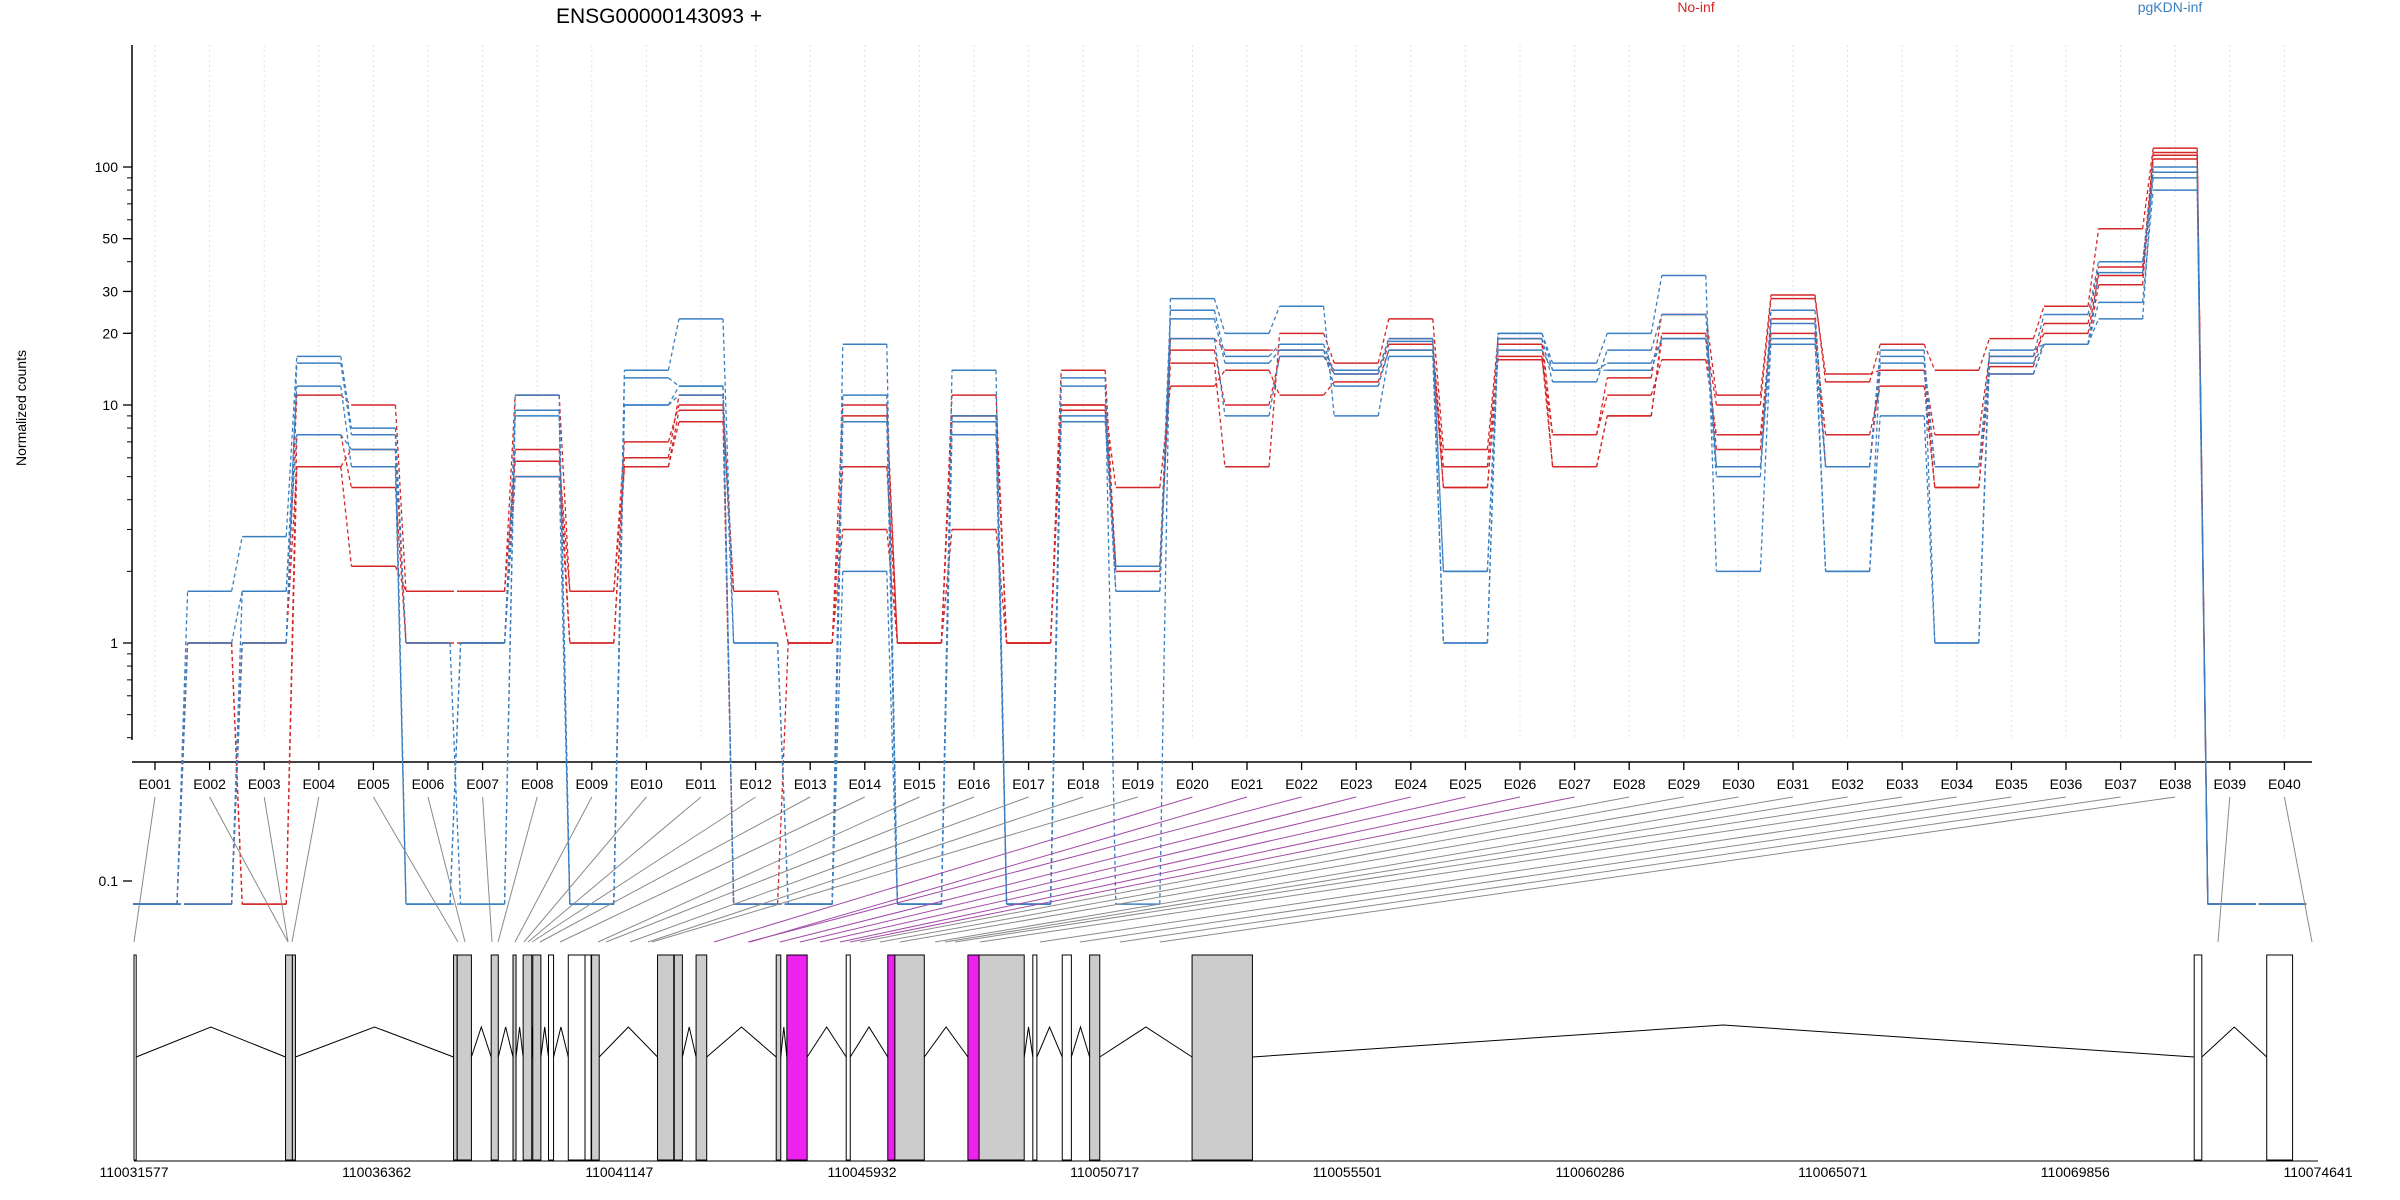 This screenshot has height=1200, width=2400. Describe the element at coordinates (110, 239) in the screenshot. I see `y-tick-label: 50` at that location.